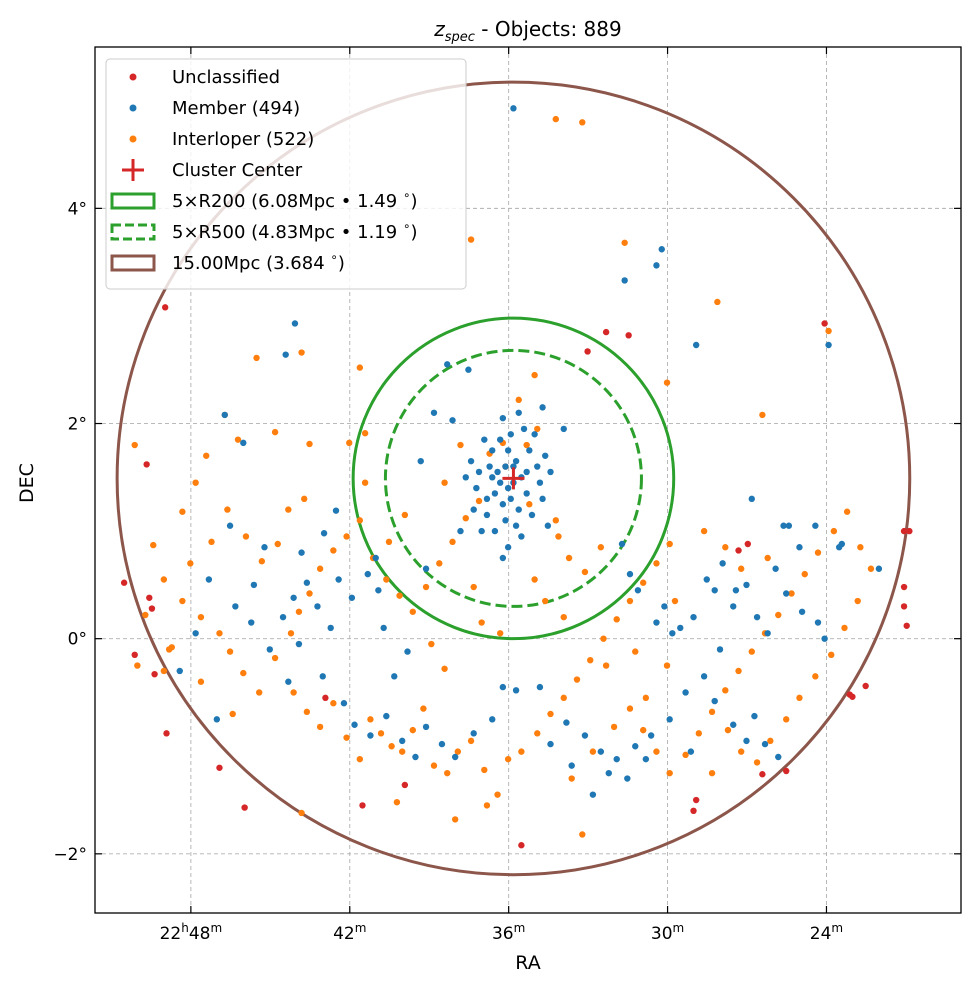 This screenshot has height=989, width=975. Describe the element at coordinates (77, 640) in the screenshot. I see `y-tick-label-2: 0°` at that location.